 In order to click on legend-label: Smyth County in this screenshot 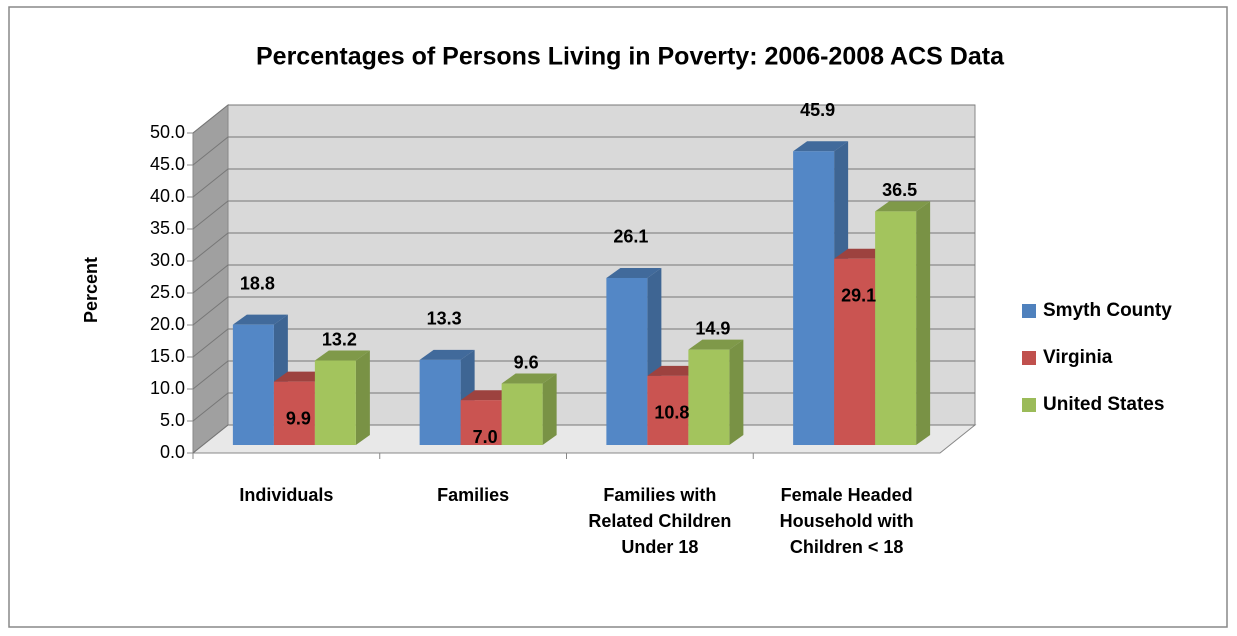, I will do `click(1107, 310)`.